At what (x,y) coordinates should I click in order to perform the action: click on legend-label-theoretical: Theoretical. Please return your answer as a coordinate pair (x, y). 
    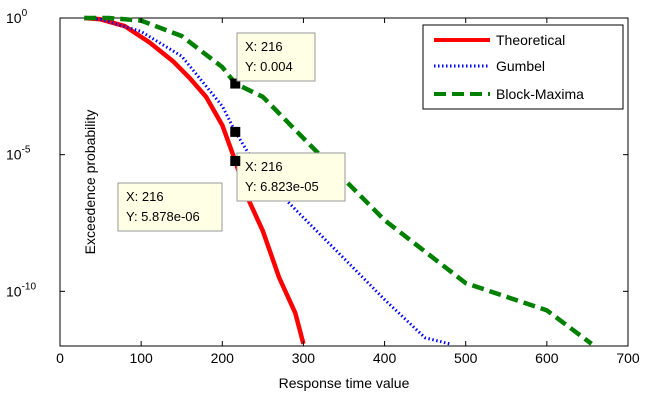
    Looking at the image, I should click on (530, 40).